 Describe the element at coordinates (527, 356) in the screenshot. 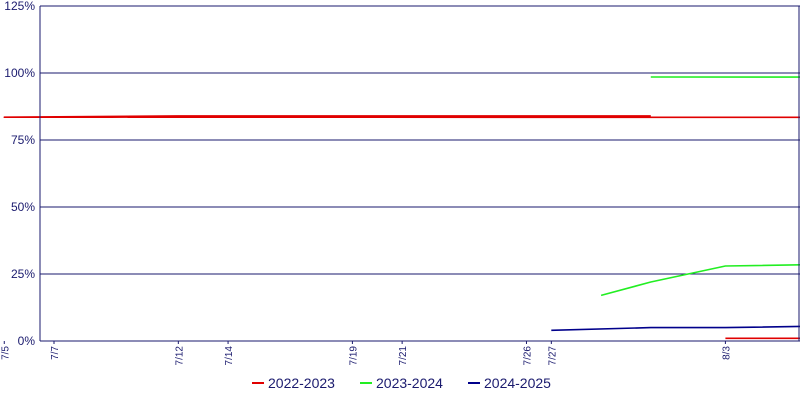

I see `x-tick-label: 7/26` at that location.